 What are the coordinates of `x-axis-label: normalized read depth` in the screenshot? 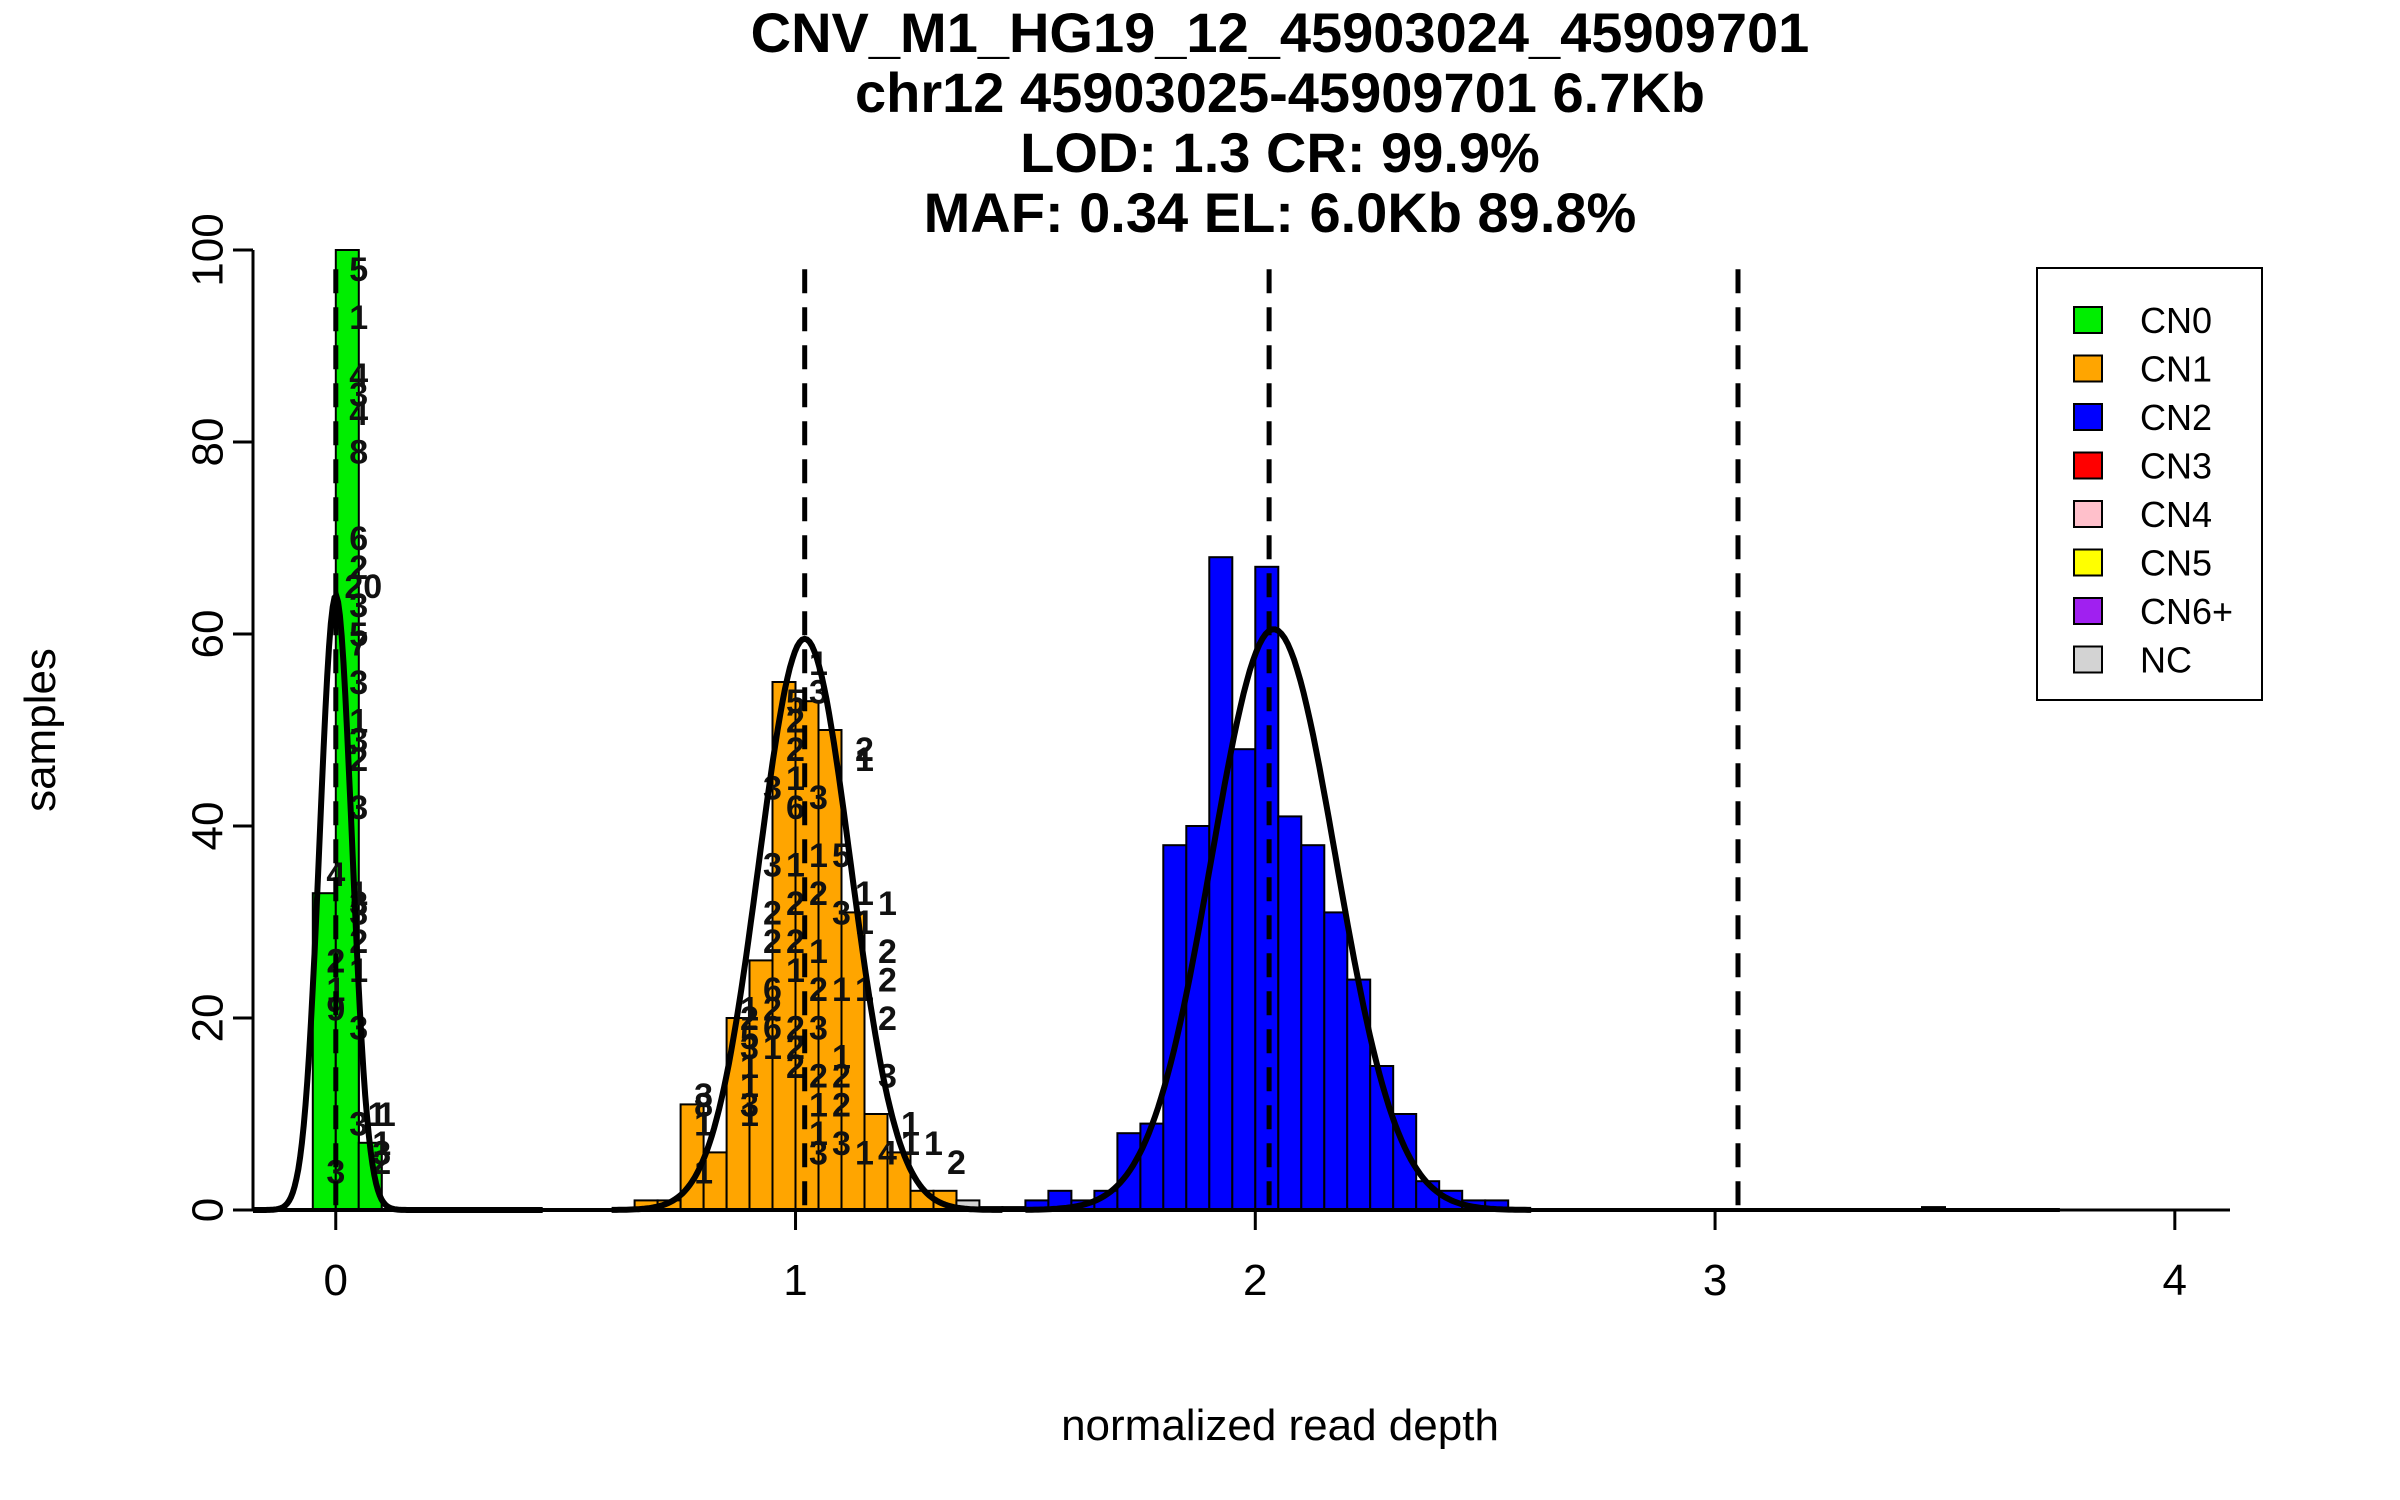 It's located at (1280, 1425).